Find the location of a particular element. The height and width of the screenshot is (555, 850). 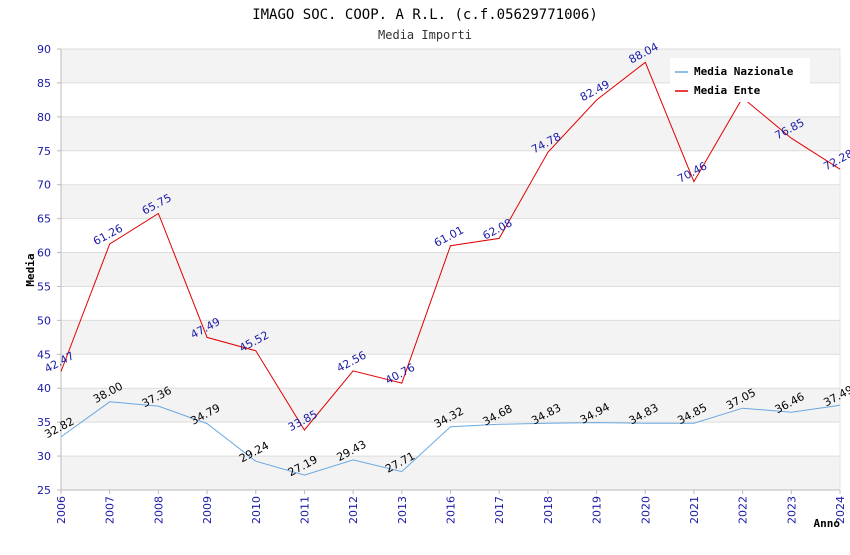

x-tick-label: 2007 is located at coordinates (110, 510).